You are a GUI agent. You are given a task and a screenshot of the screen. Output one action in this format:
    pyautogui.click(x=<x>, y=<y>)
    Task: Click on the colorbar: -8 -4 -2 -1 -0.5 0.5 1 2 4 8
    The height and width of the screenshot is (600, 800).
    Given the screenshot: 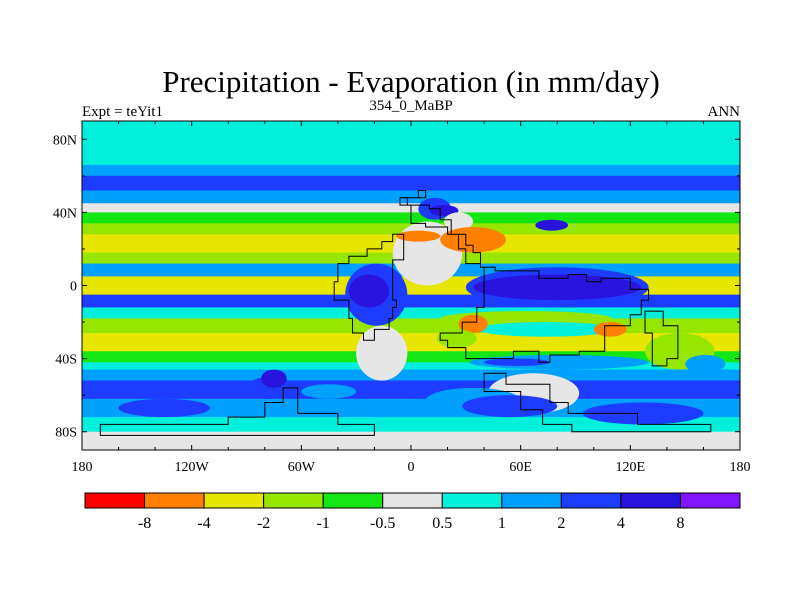 What is the action you would take?
    pyautogui.click(x=412, y=512)
    